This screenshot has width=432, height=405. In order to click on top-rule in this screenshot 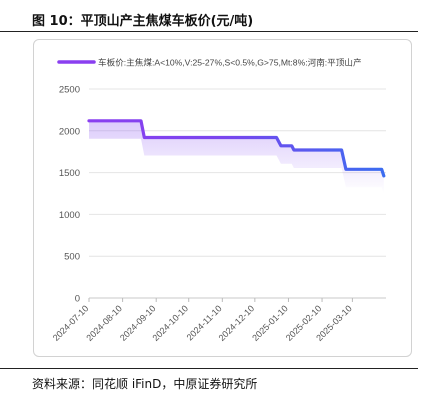, I will do `click(209, 31)`.